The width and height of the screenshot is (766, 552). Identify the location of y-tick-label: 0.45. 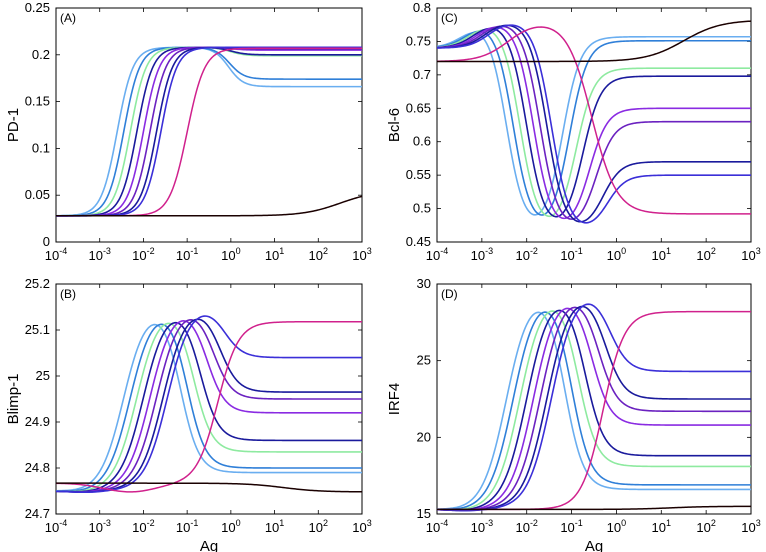
(418, 241).